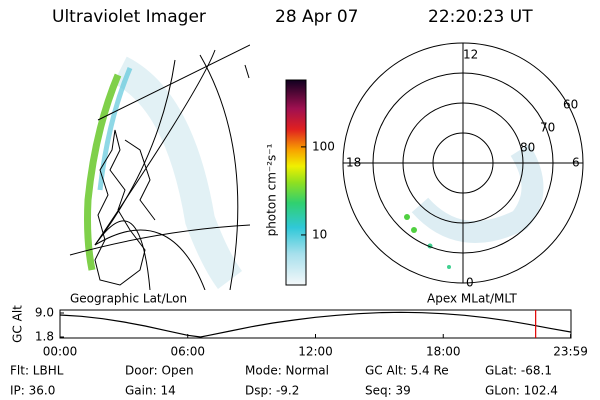 Image resolution: width=600 pixels, height=400 pixels. I want to click on colorbar-label: photon cm⁻²s⁻¹, so click(272, 189).